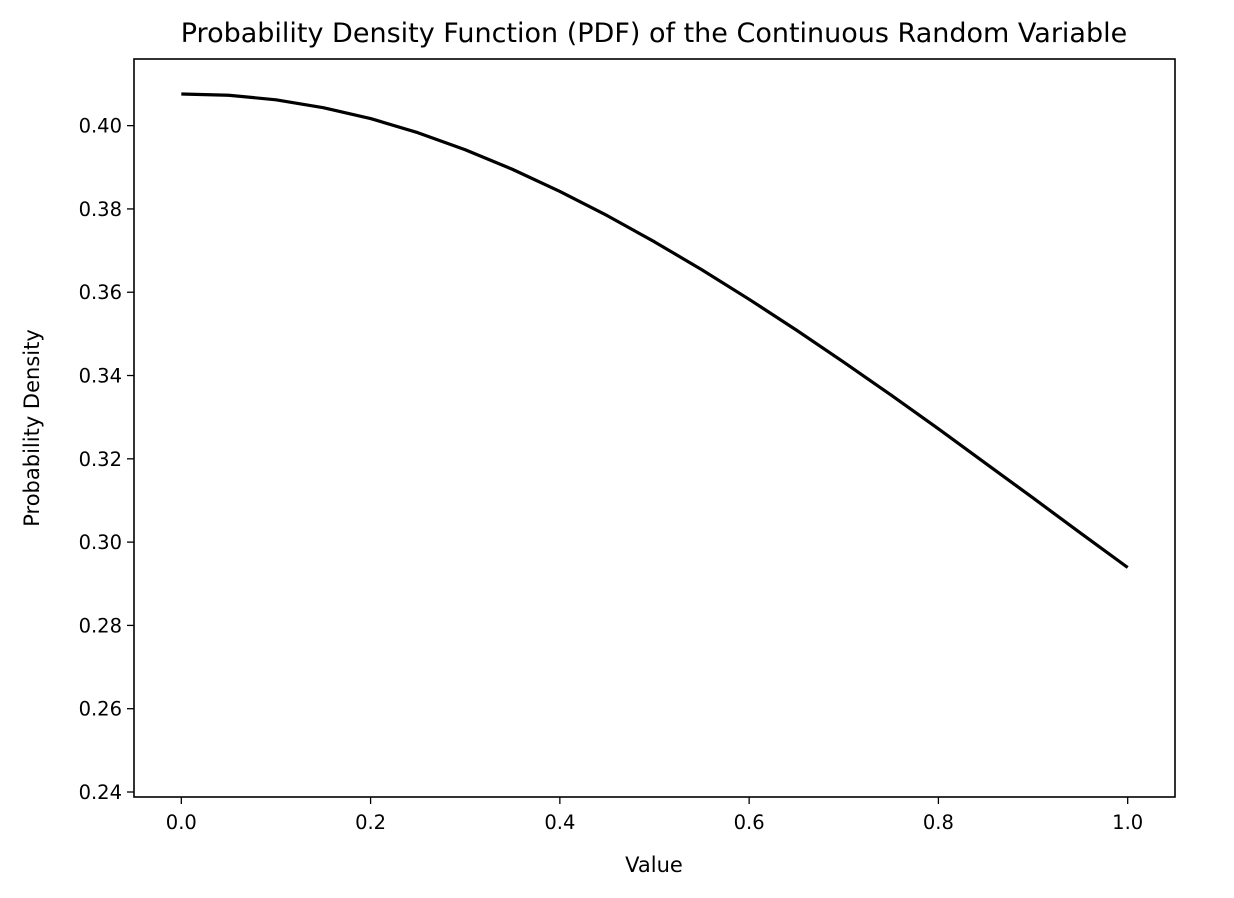 The width and height of the screenshot is (1234, 898). Describe the element at coordinates (100, 542) in the screenshot. I see `y-tick-label: 0.30` at that location.